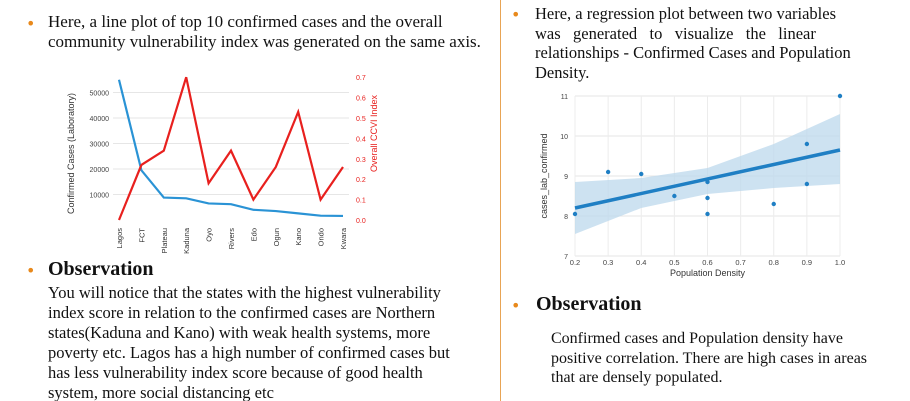  I want to click on y-tick-label: 7, so click(566, 257).